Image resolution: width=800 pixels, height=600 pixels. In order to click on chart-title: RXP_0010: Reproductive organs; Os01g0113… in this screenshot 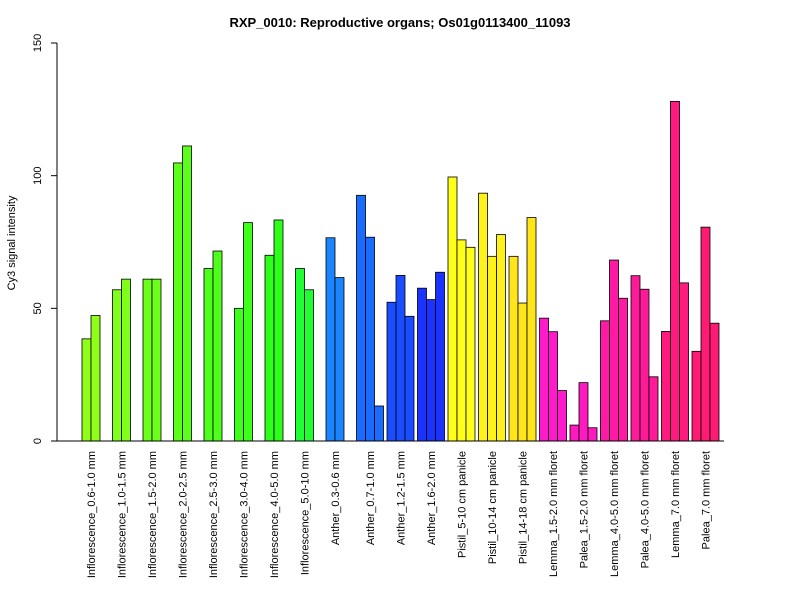, I will do `click(399, 22)`.